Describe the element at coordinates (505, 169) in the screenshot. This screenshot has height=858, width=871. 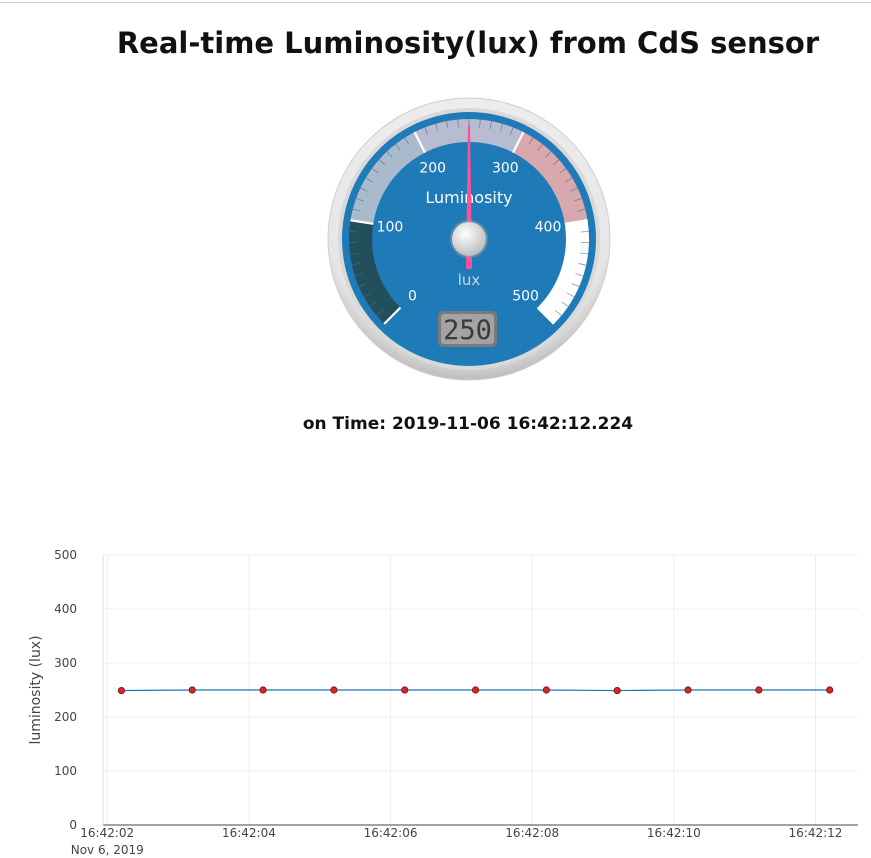
I see `gauge-tick-label: 300` at that location.